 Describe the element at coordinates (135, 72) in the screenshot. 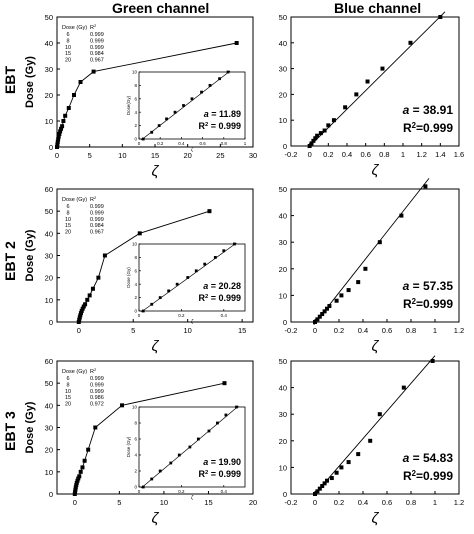

I see `ebt-green-inset-ytick-label: 10` at that location.